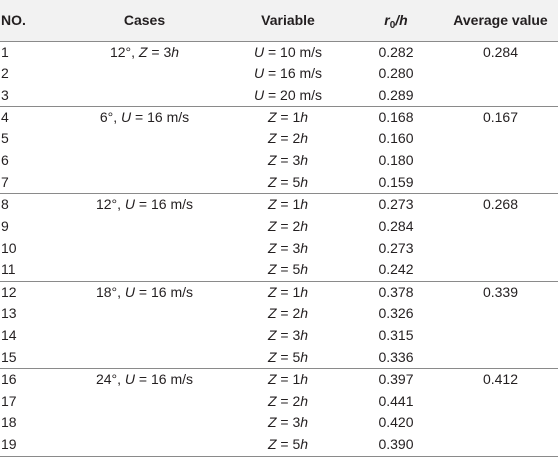  What do you see at coordinates (392, 26) in the screenshot?
I see `header-ratio-sub: 0` at bounding box center [392, 26].